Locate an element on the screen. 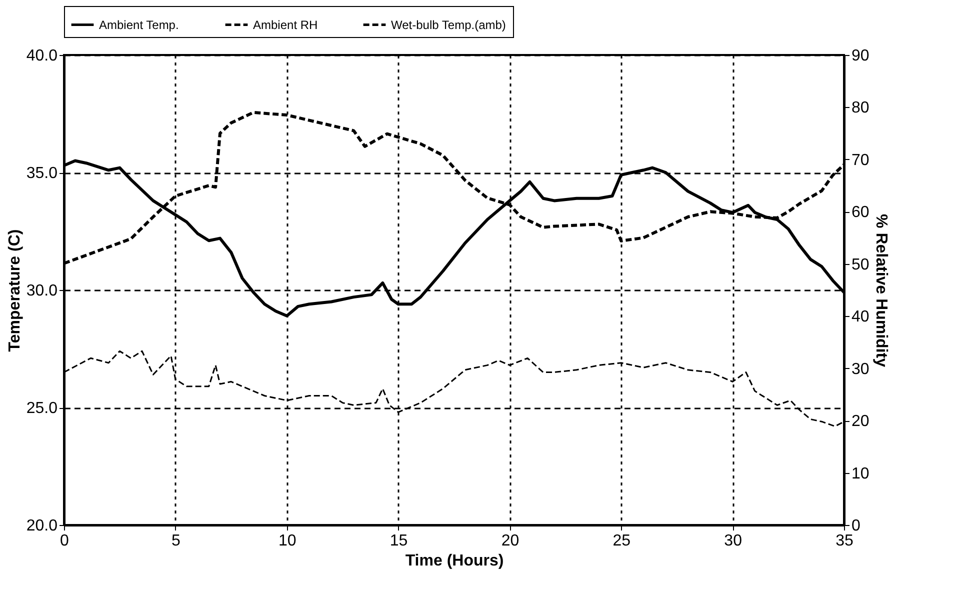 The width and height of the screenshot is (966, 605). y2-tick-label: 0 is located at coordinates (856, 526).